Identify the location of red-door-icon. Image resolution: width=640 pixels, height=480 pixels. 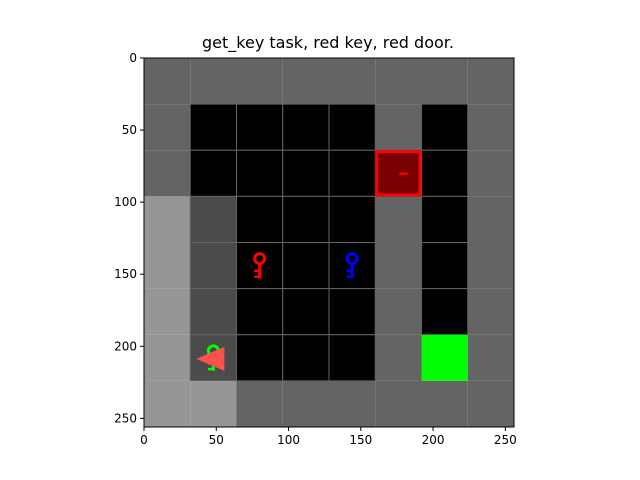
(398, 173).